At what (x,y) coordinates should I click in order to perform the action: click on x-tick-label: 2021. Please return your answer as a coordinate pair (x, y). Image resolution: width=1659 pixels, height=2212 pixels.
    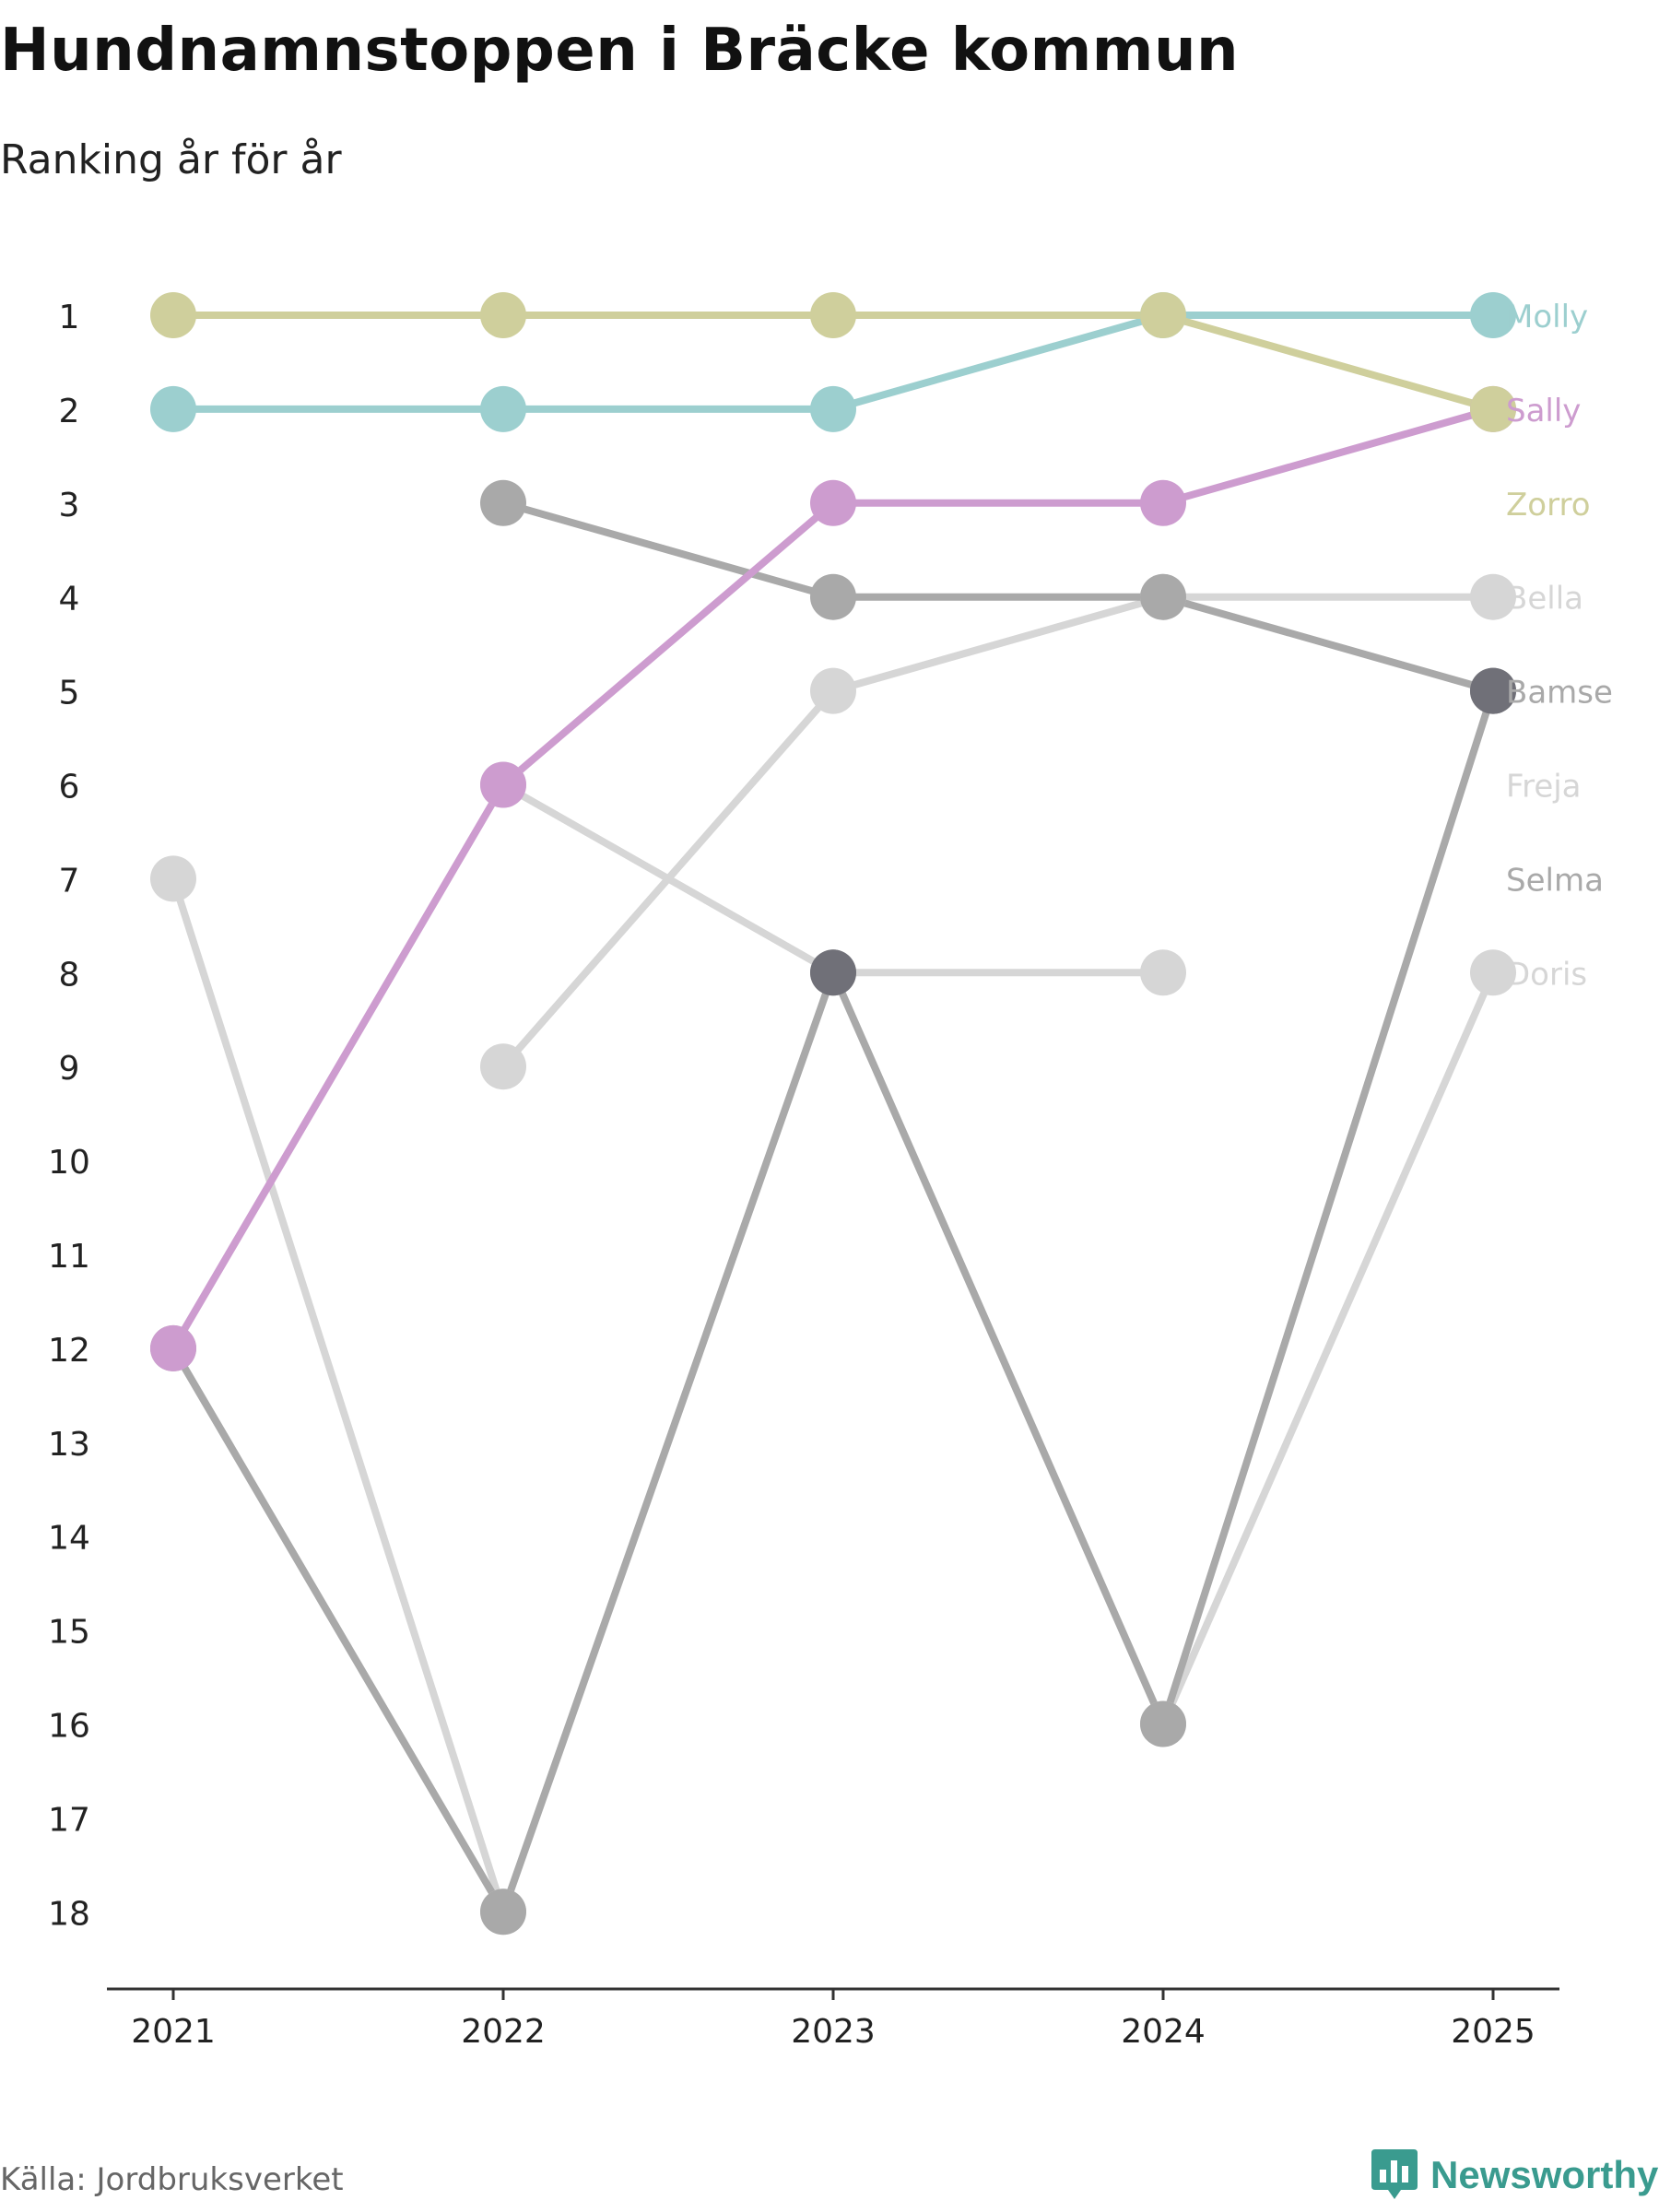
    Looking at the image, I should click on (173, 2032).